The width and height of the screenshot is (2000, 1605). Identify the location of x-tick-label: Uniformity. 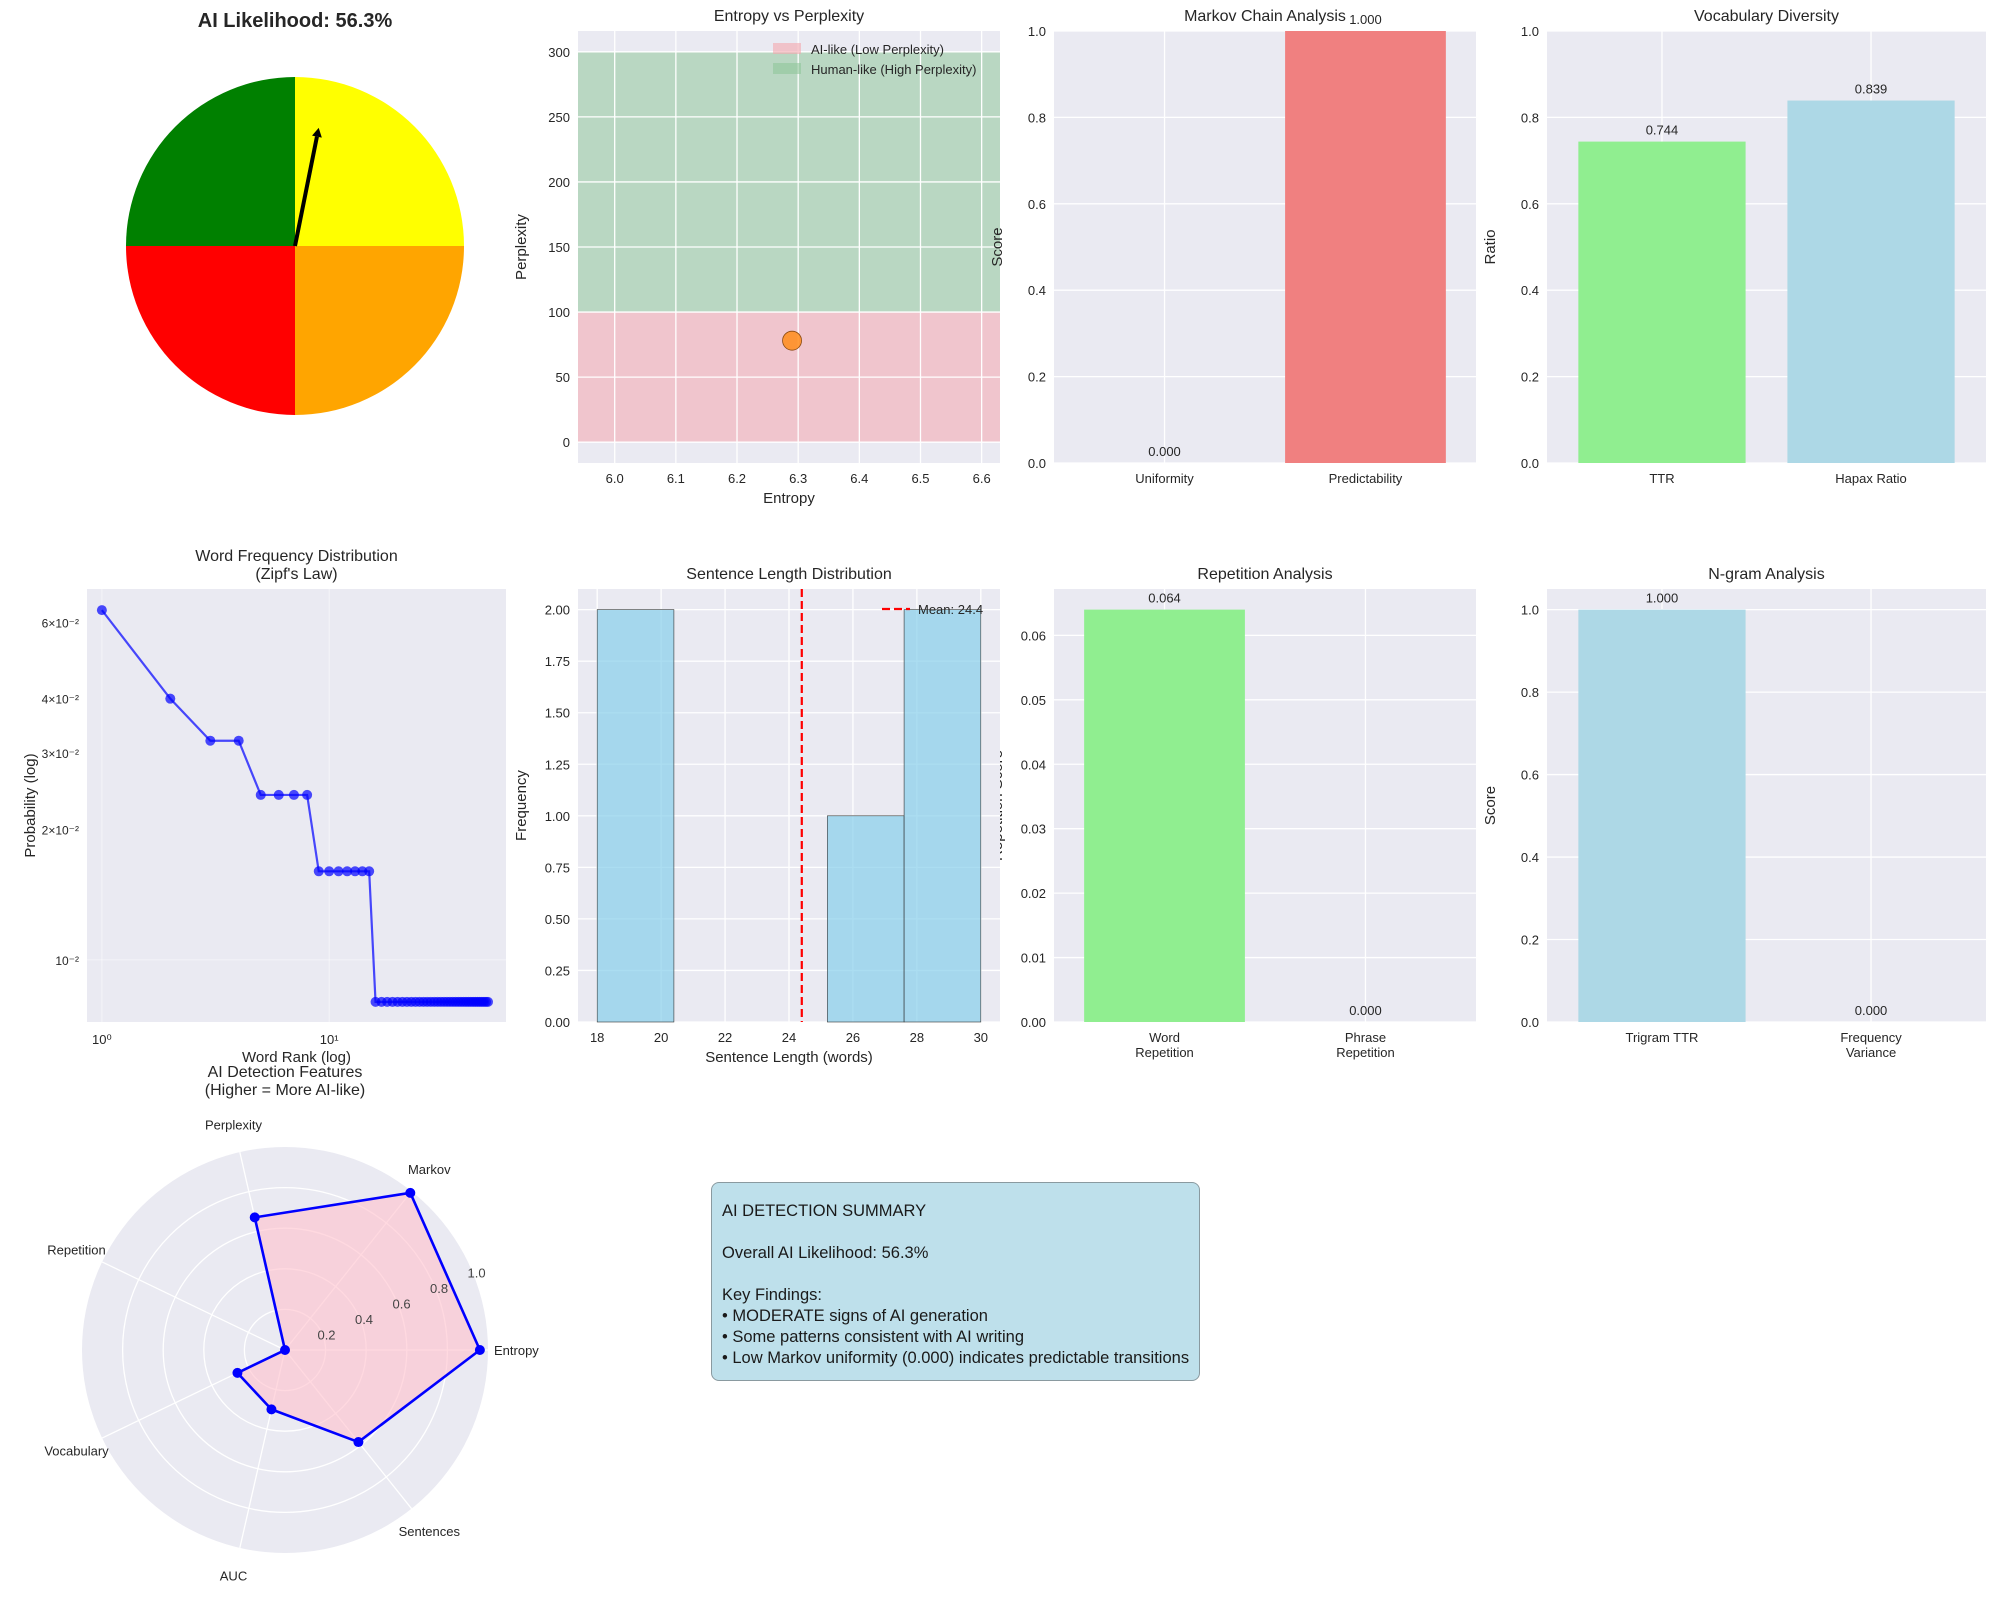
(1164, 478).